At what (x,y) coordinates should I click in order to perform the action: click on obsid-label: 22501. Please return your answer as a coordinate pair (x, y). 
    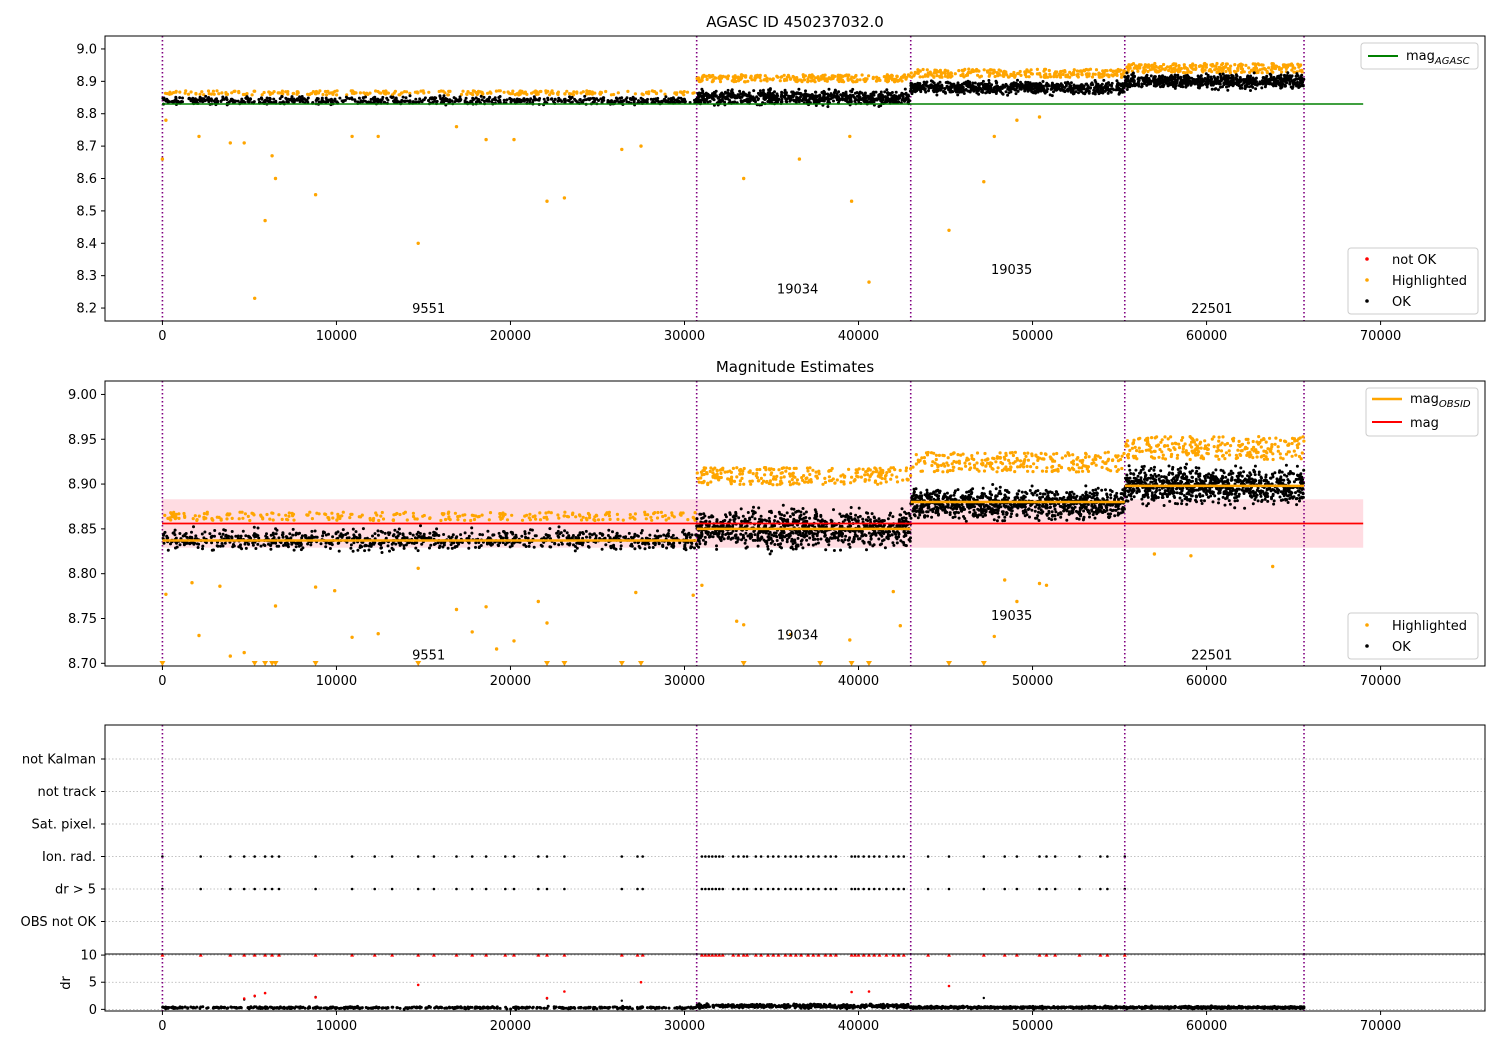
    Looking at the image, I should click on (1211, 309).